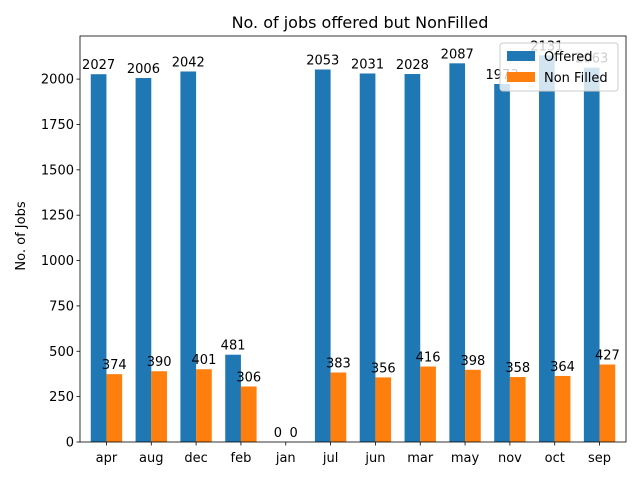 This screenshot has width=640, height=480. I want to click on x-tick-label-dec: dec, so click(195, 458).